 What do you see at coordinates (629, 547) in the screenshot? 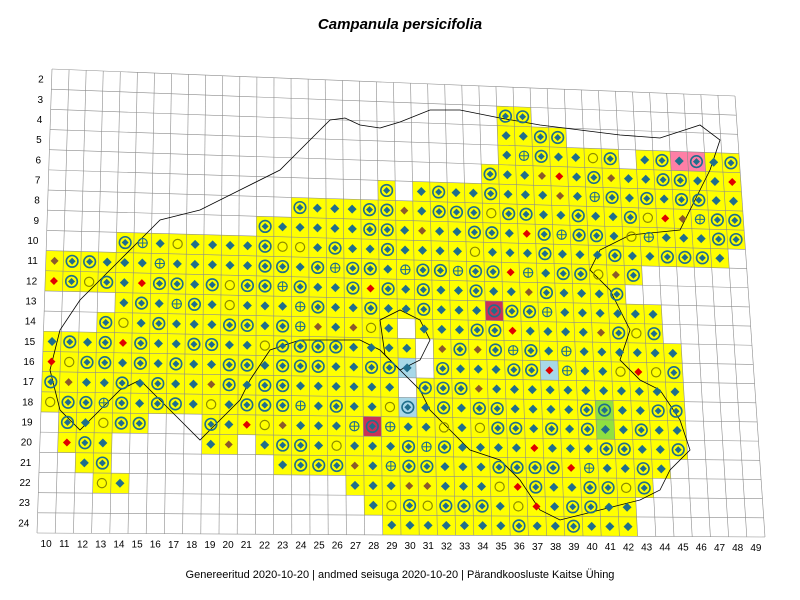
I see `column-label: 42` at bounding box center [629, 547].